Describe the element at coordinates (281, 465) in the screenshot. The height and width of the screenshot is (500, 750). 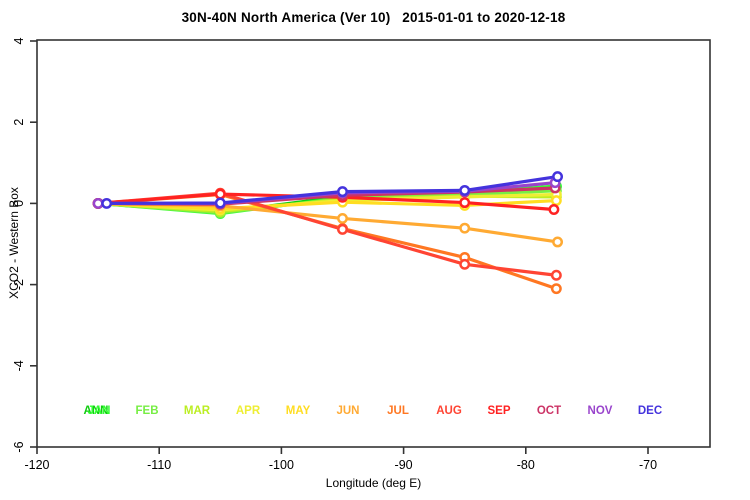
I see `x-tick-label: -100` at that location.